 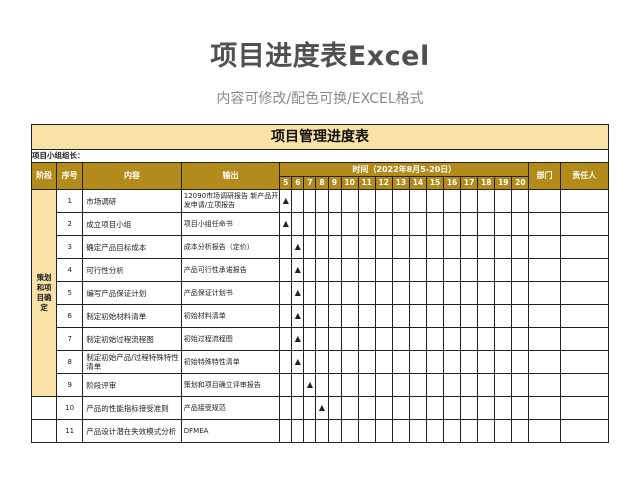 What do you see at coordinates (70, 362) in the screenshot?
I see `row-number: 8` at bounding box center [70, 362].